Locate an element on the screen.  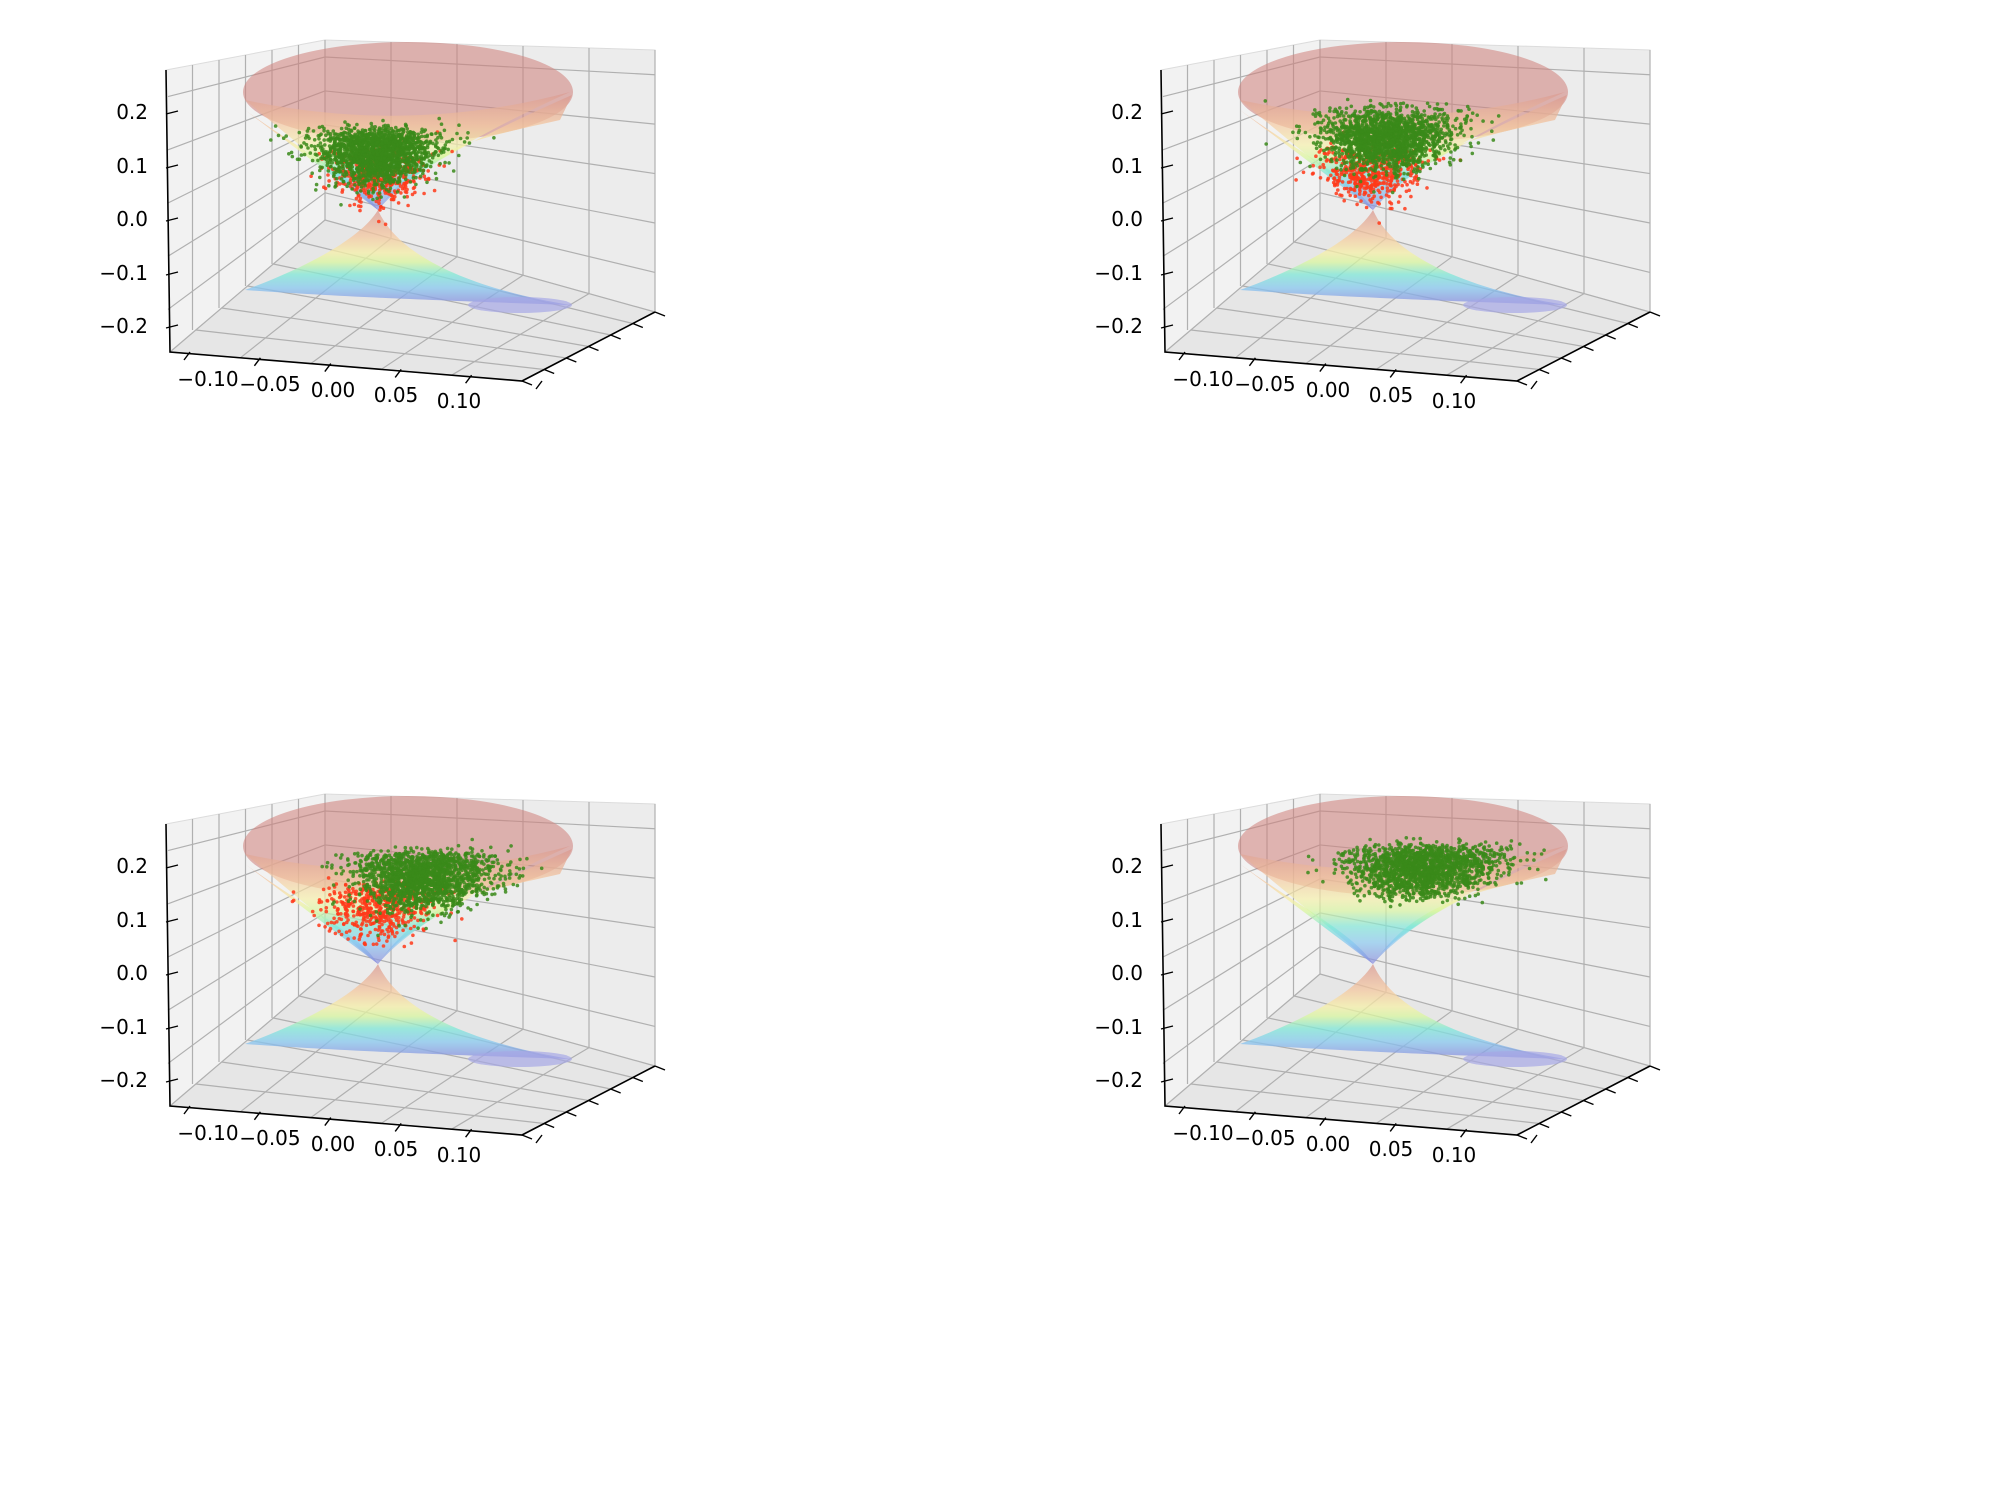
series-green-points is located at coordinates (1382, 146).